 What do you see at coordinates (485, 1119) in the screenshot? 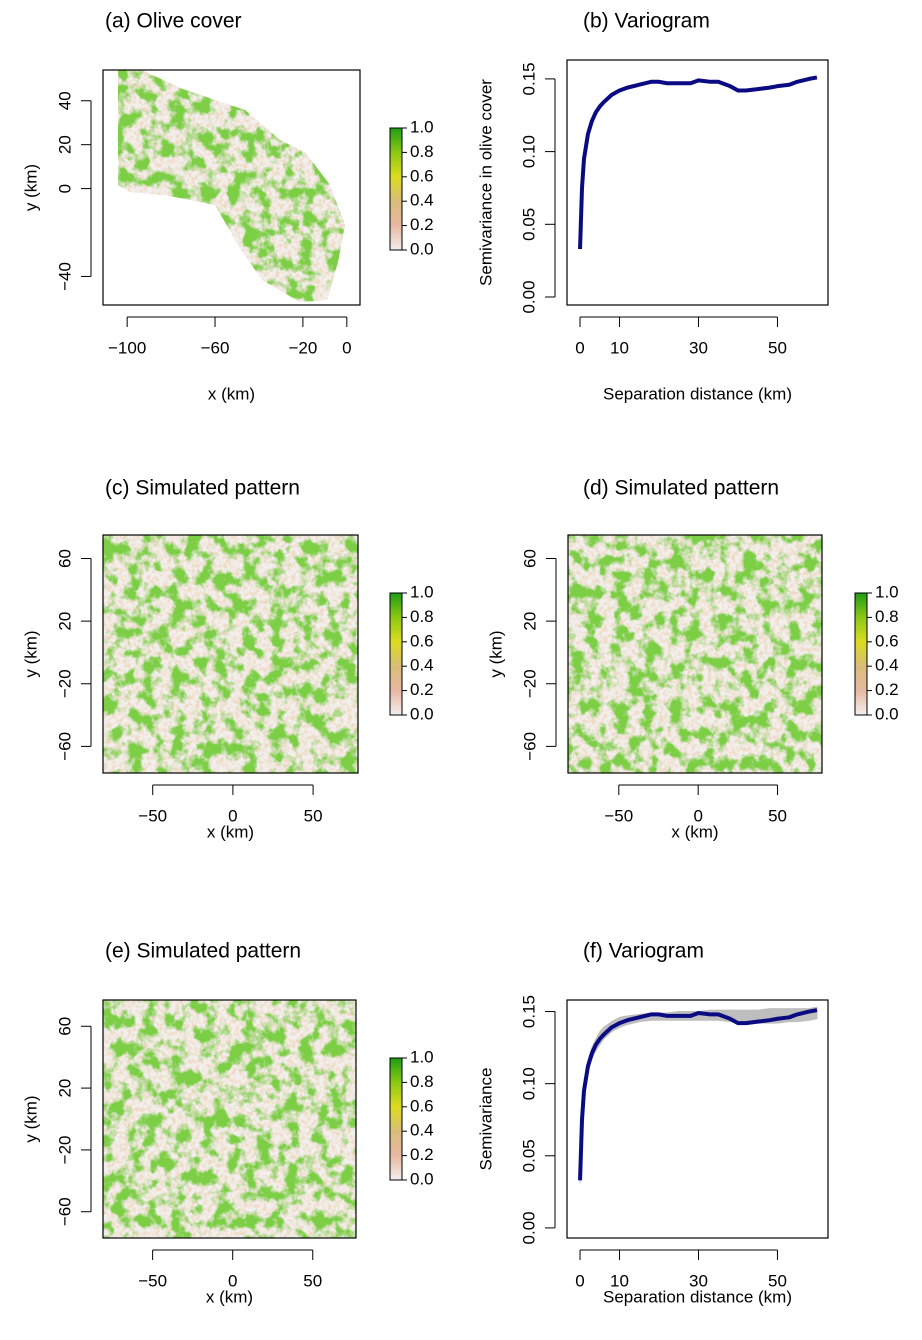
I see `y-axis-label: Semivariance` at bounding box center [485, 1119].